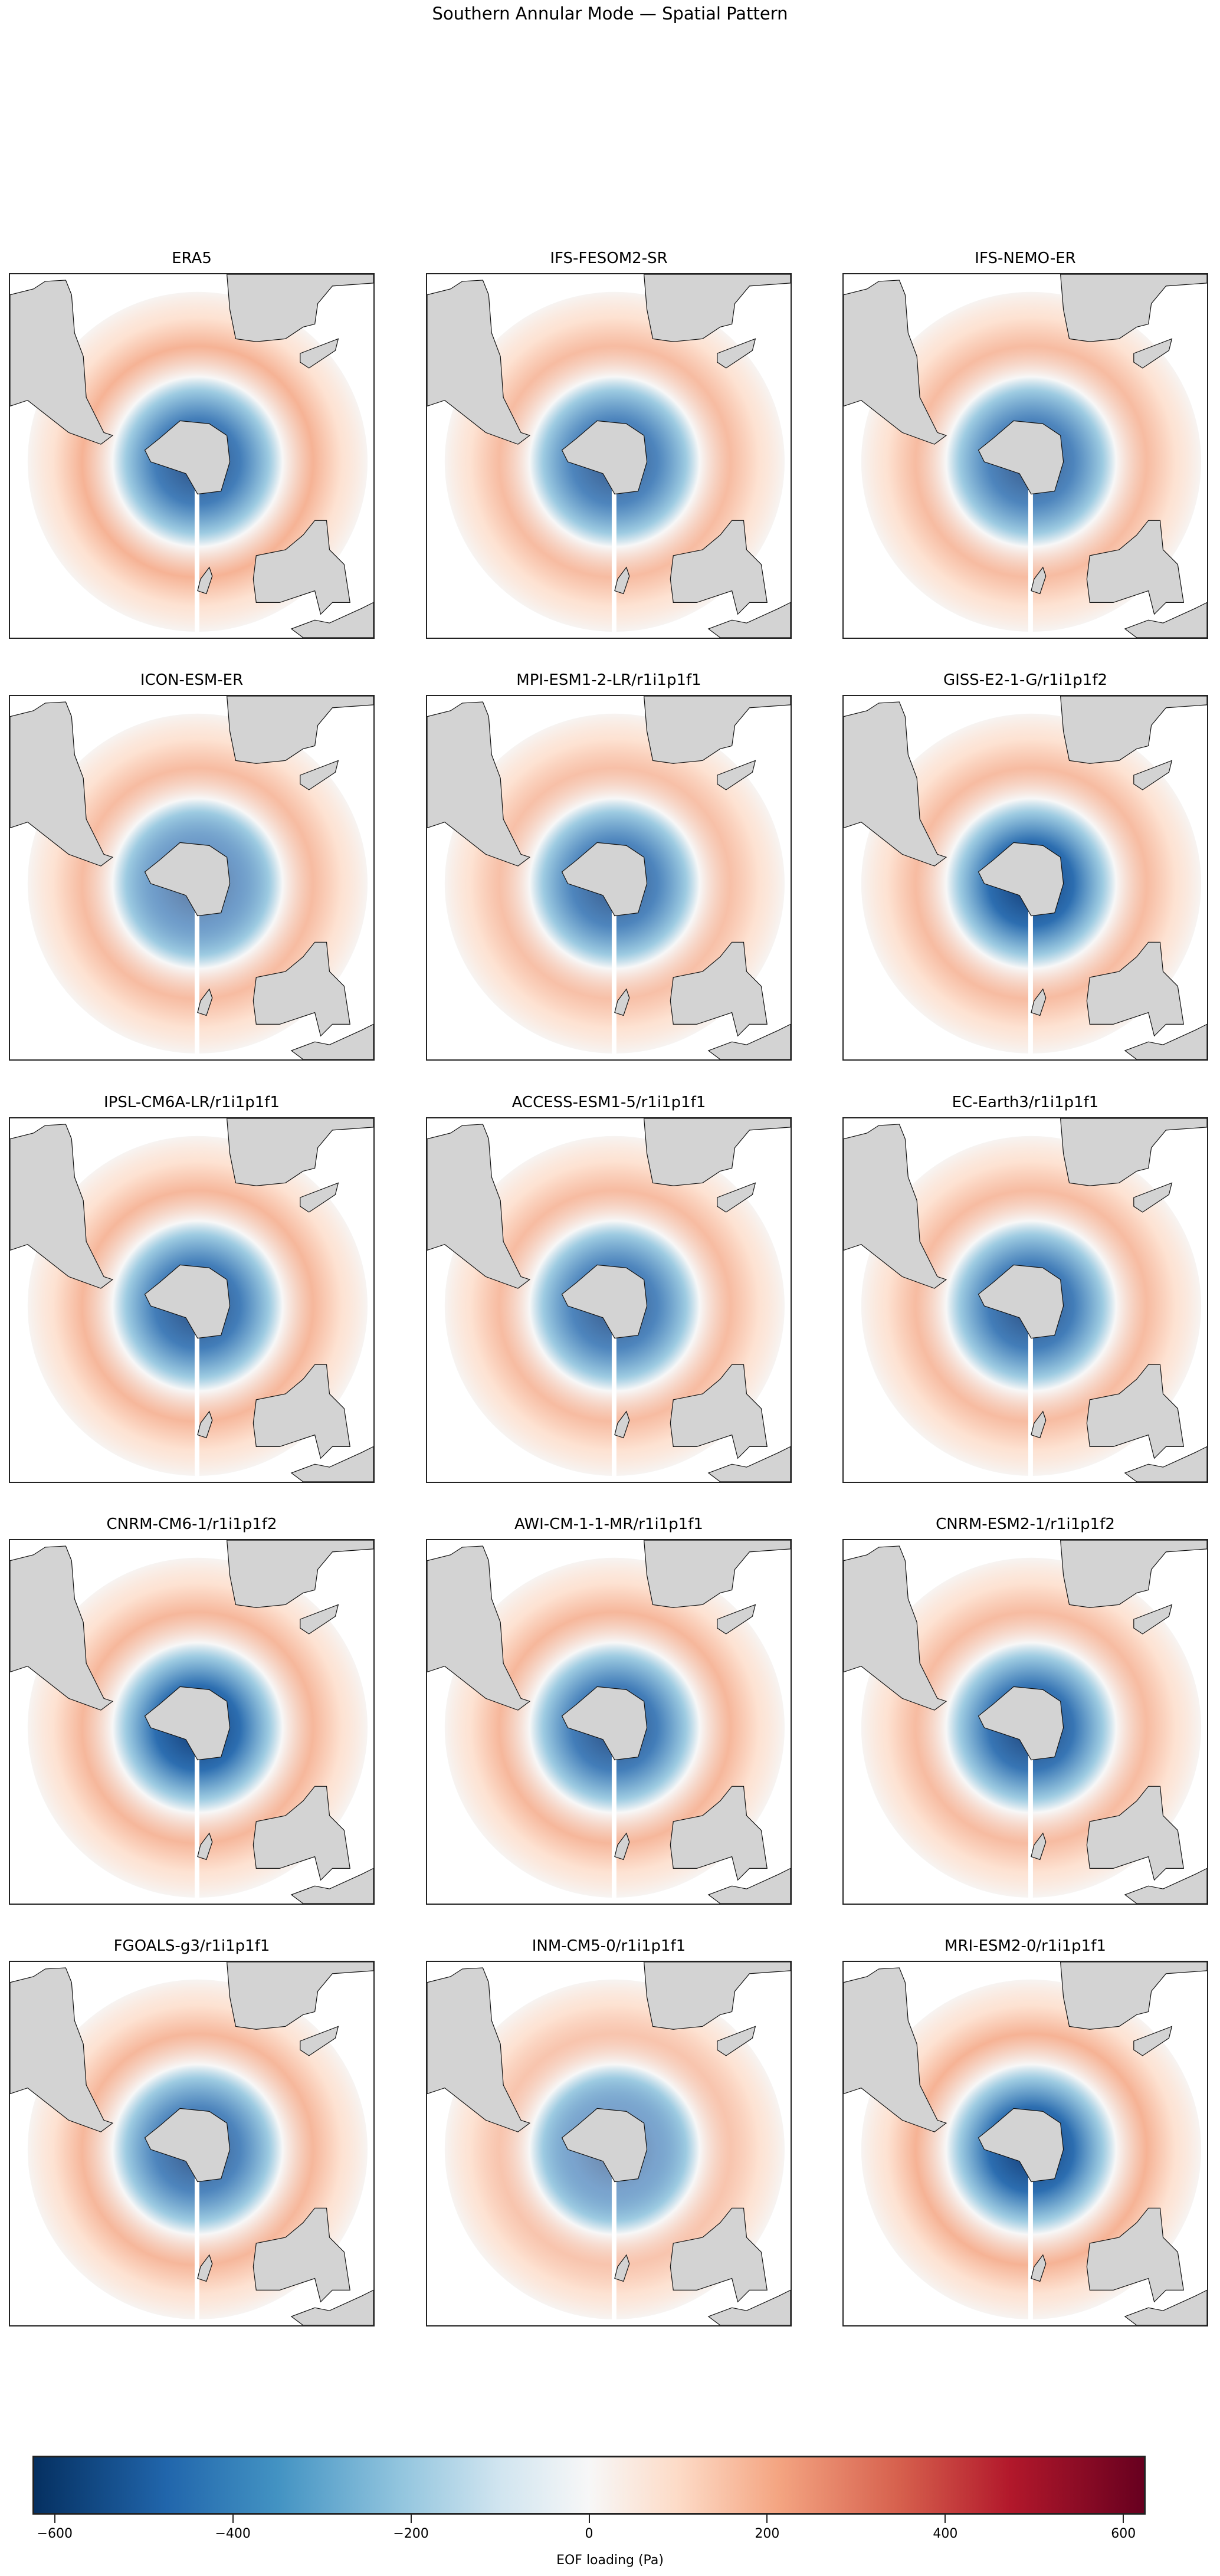 Image resolution: width=1220 pixels, height=2576 pixels. I want to click on panel-title: ICON-ESM-ER, so click(192, 680).